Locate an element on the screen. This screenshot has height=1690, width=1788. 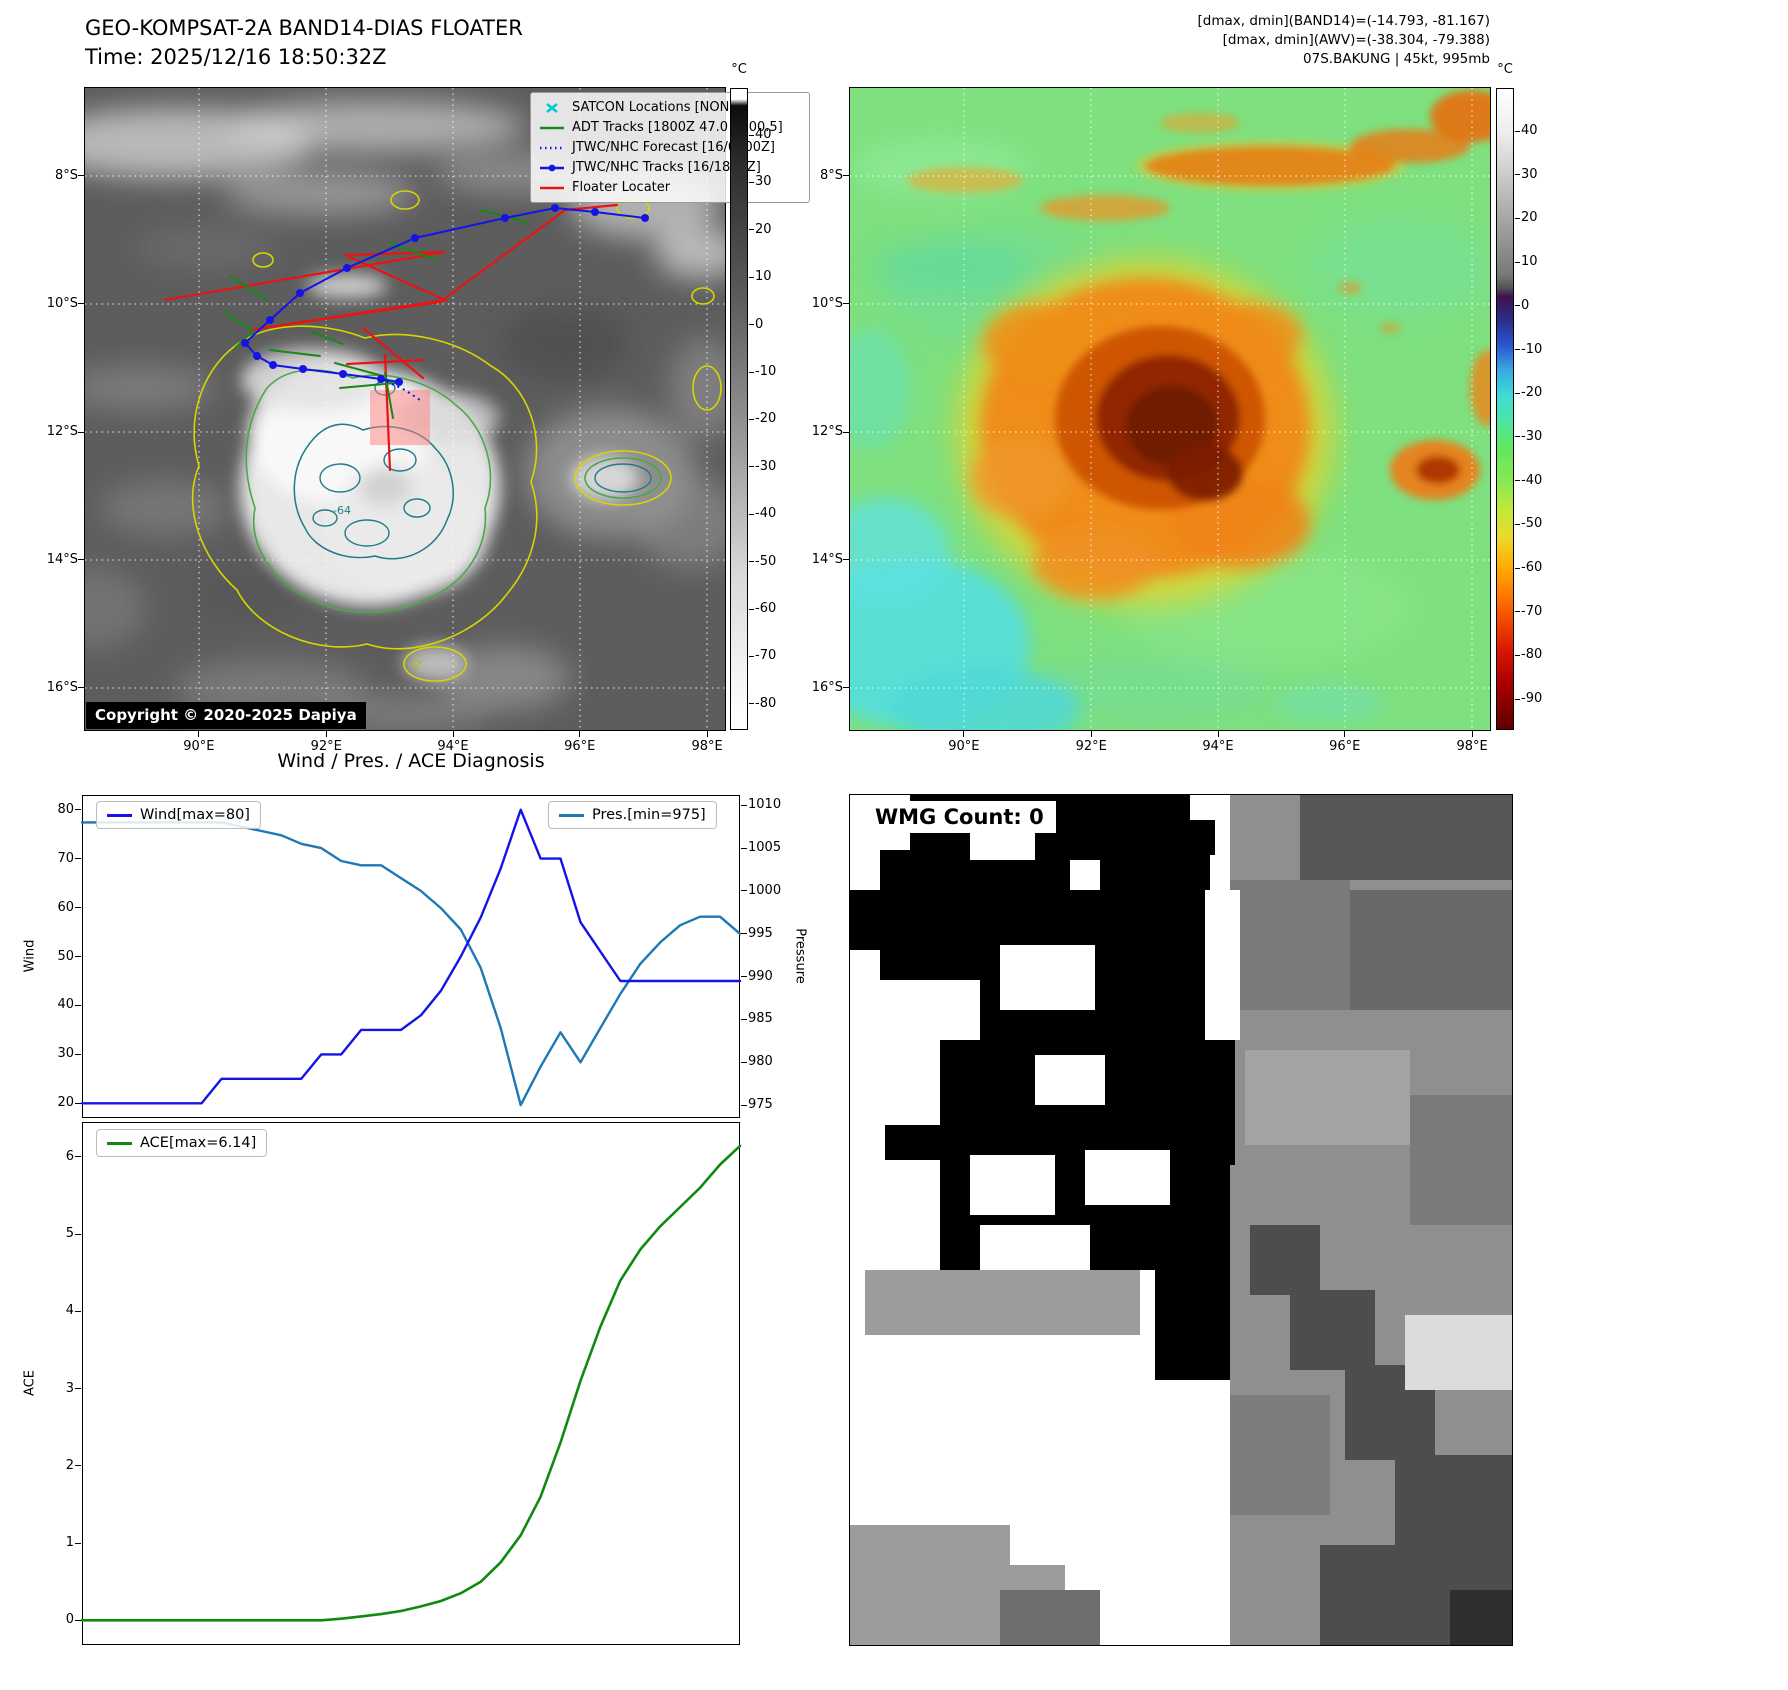
warm-cloud-streaks is located at coordinates (1198, 295).